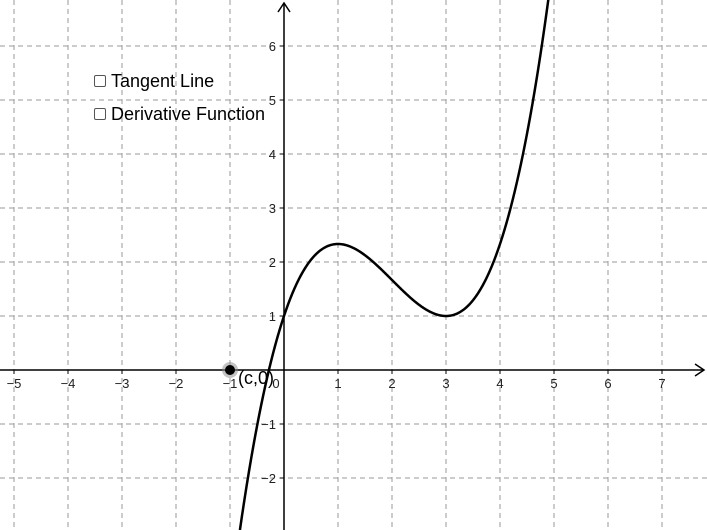 The image size is (707, 530). I want to click on x-tick-label: 1, so click(337, 383).